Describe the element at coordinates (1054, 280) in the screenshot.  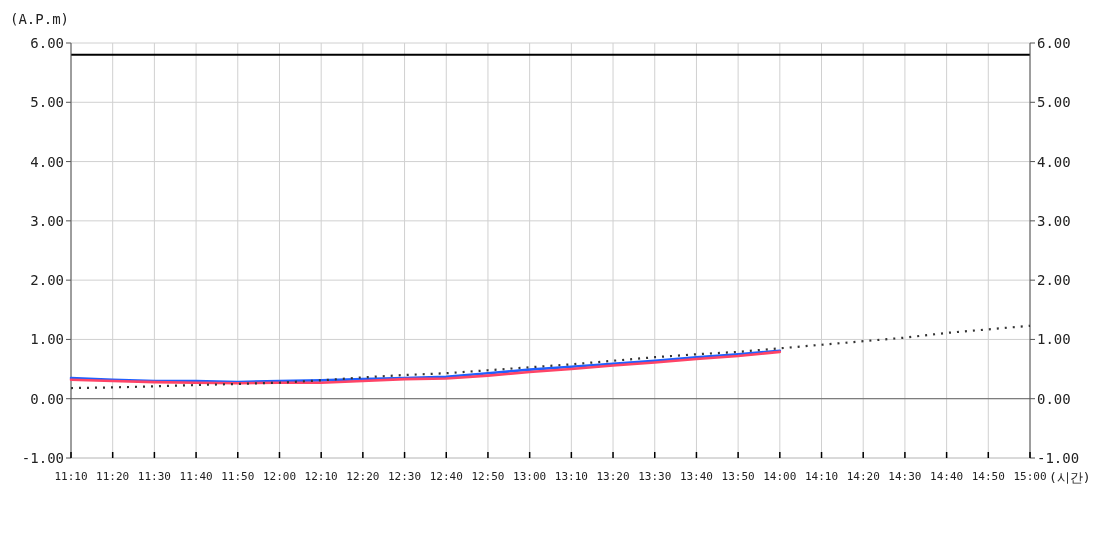
I see `y2-tick-label: 2.00` at that location.